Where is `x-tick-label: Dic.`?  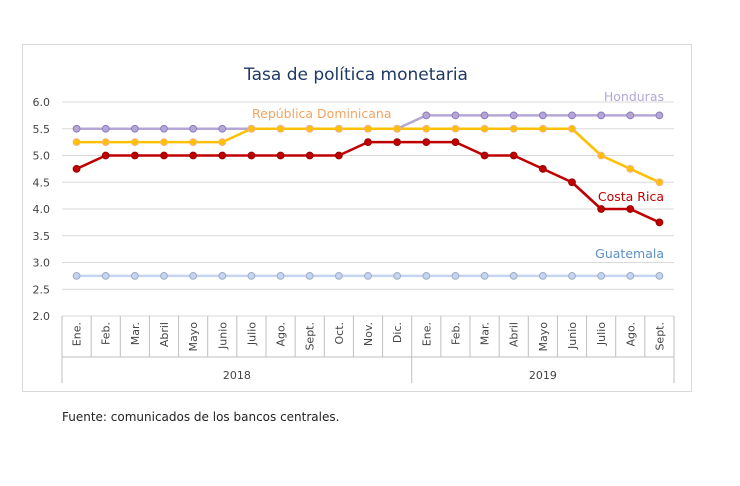 x-tick-label: Dic. is located at coordinates (397, 332).